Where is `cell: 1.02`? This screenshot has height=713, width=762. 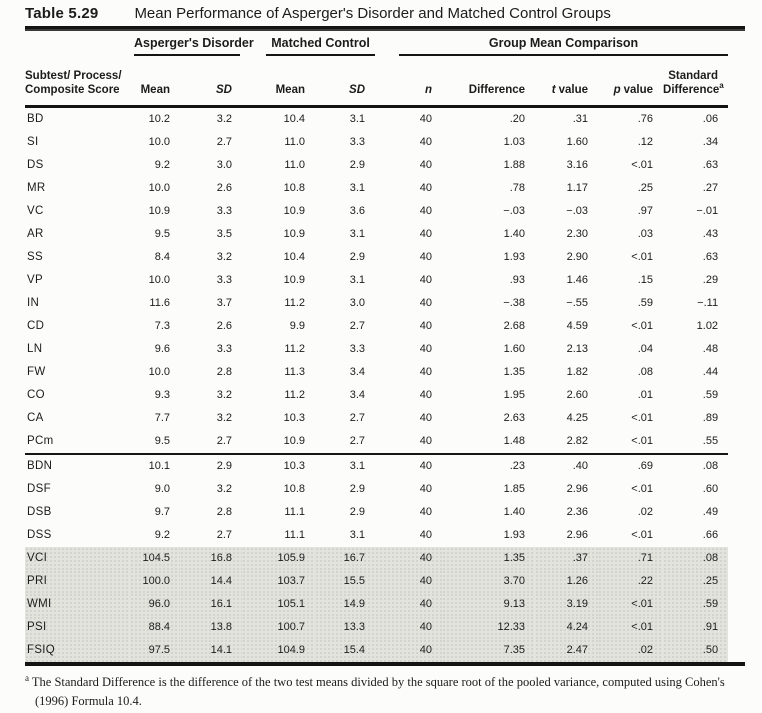
cell: 1.02 is located at coordinates (707, 326).